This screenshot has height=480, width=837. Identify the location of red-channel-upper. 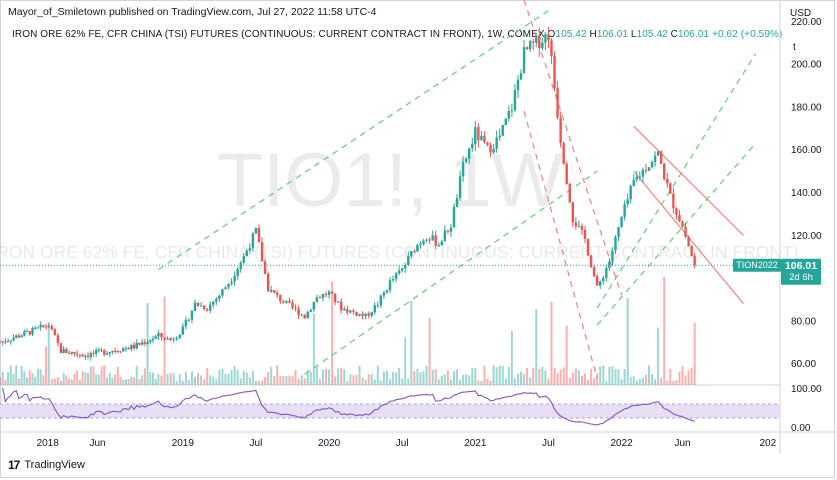
(688, 180).